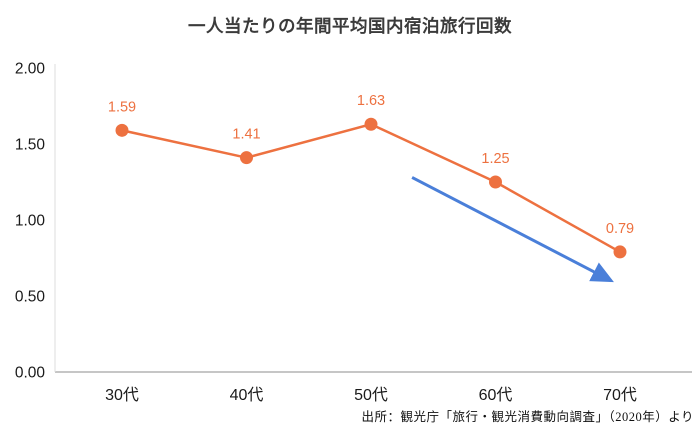 The height and width of the screenshot is (430, 700). What do you see at coordinates (30, 373) in the screenshot?
I see `y-tick-label: 0.00` at bounding box center [30, 373].